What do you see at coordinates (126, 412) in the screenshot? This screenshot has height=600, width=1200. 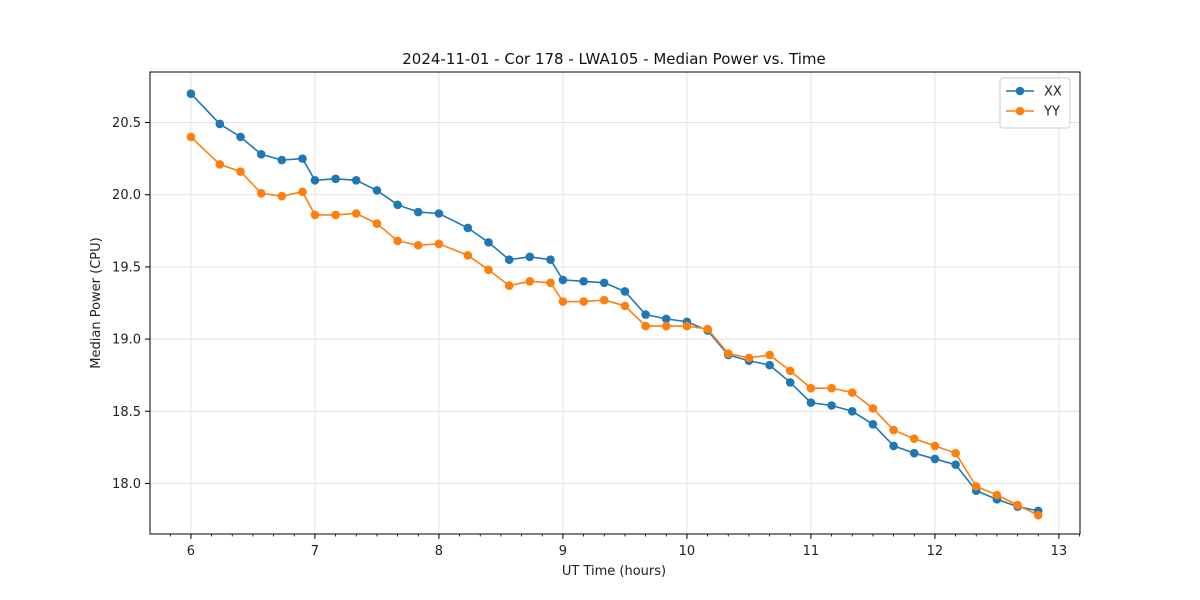 I see `y-tick-label: 18.5` at bounding box center [126, 412].